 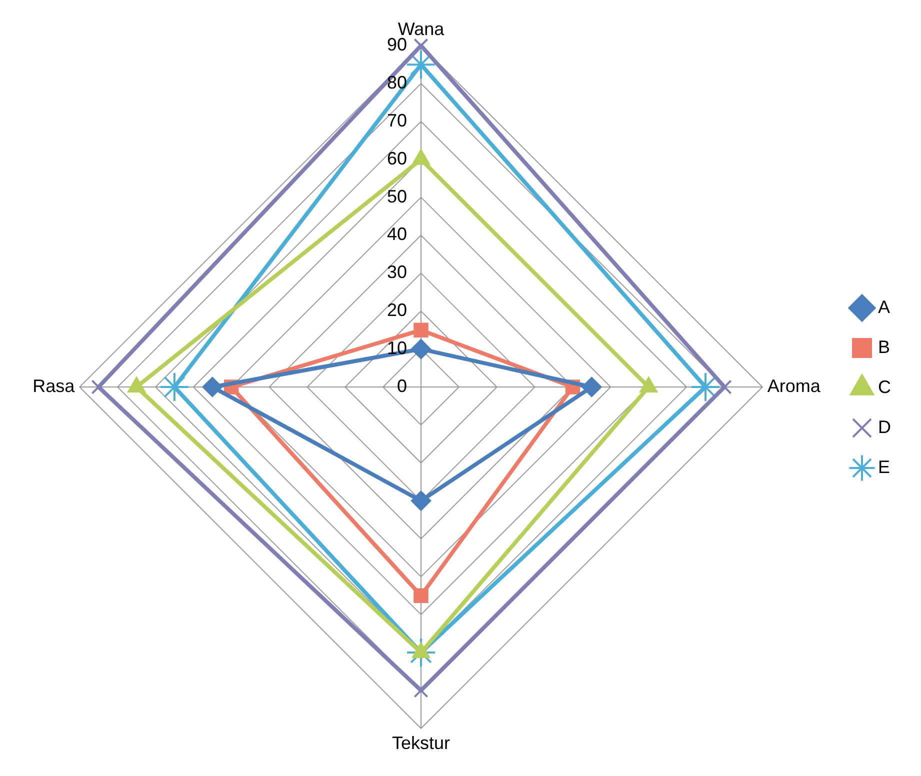 What do you see at coordinates (396, 272) in the screenshot?
I see `y-tick-label: 30` at bounding box center [396, 272].